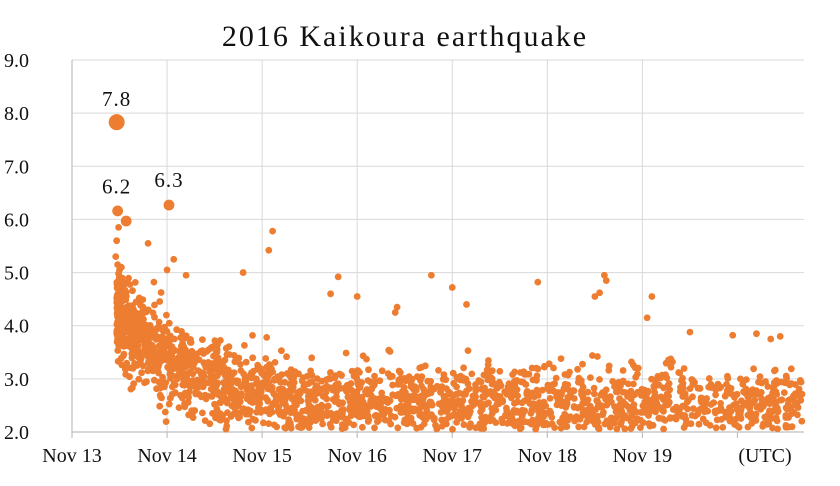  What do you see at coordinates (16, 433) in the screenshot?
I see `y-tick-label: 2.0` at bounding box center [16, 433].